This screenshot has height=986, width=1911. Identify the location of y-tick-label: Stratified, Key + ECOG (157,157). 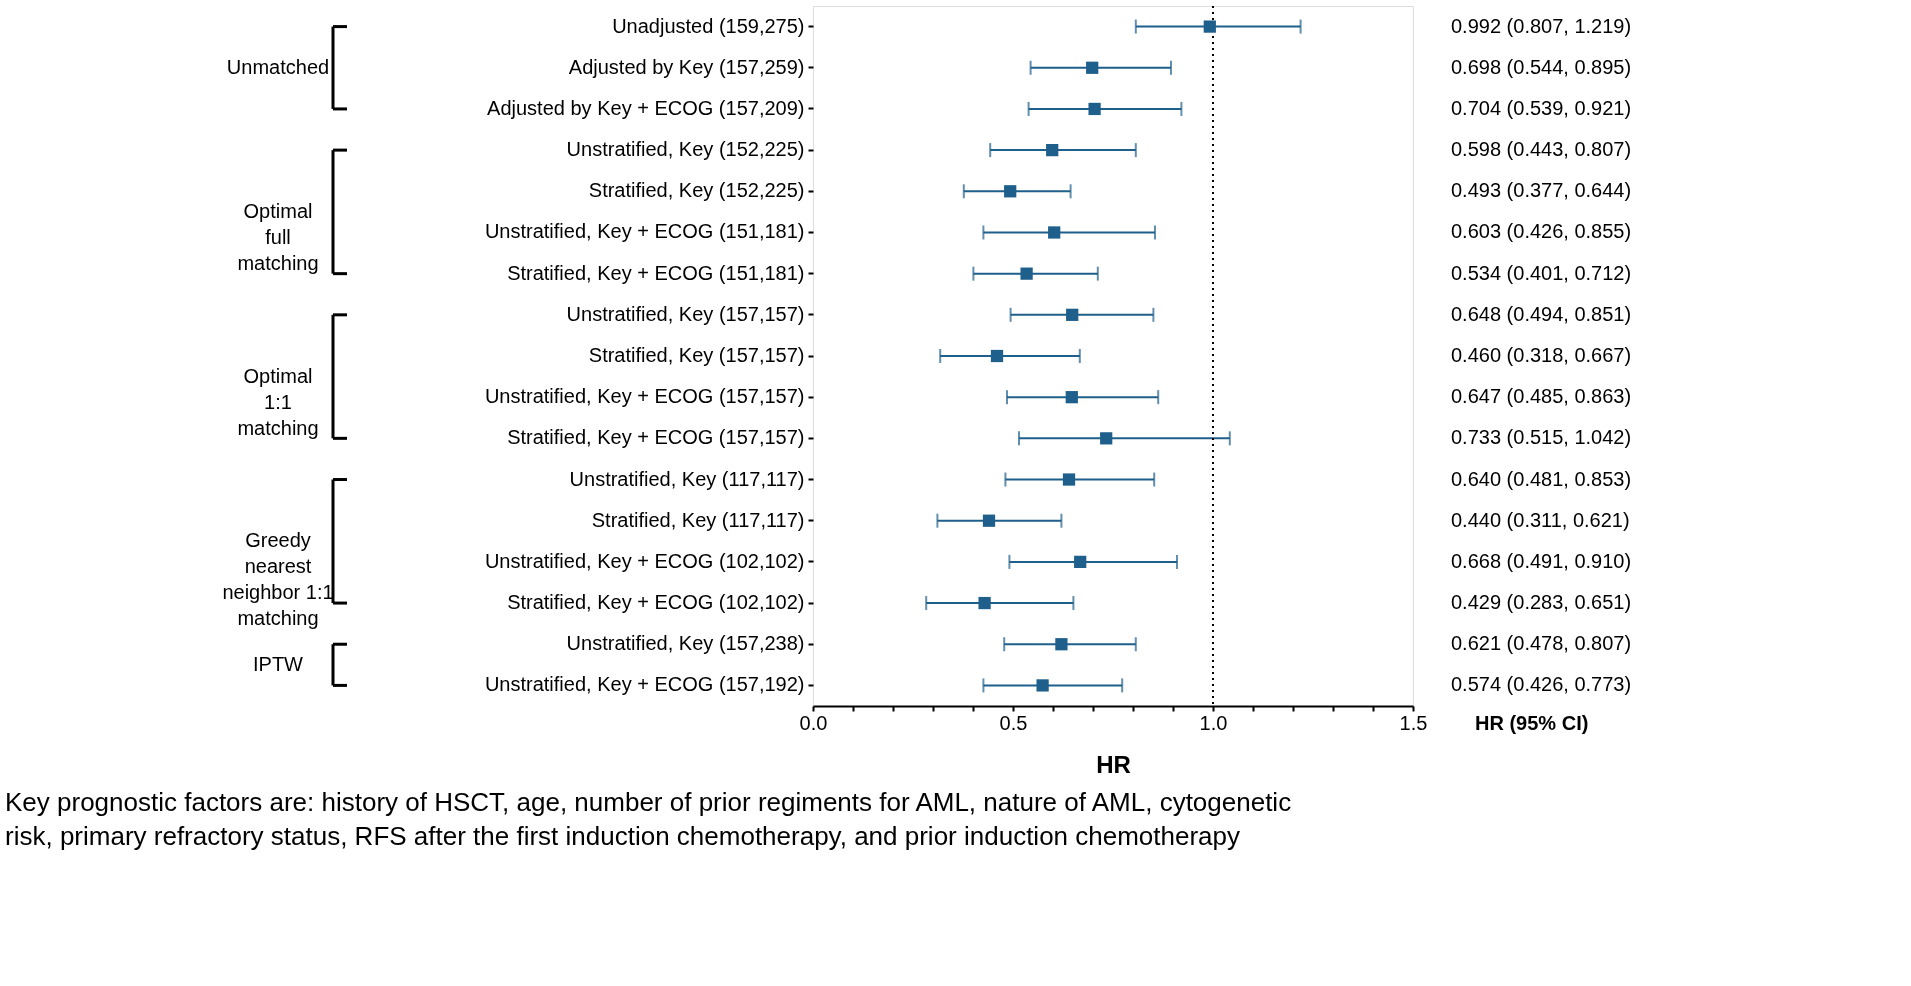
(656, 437).